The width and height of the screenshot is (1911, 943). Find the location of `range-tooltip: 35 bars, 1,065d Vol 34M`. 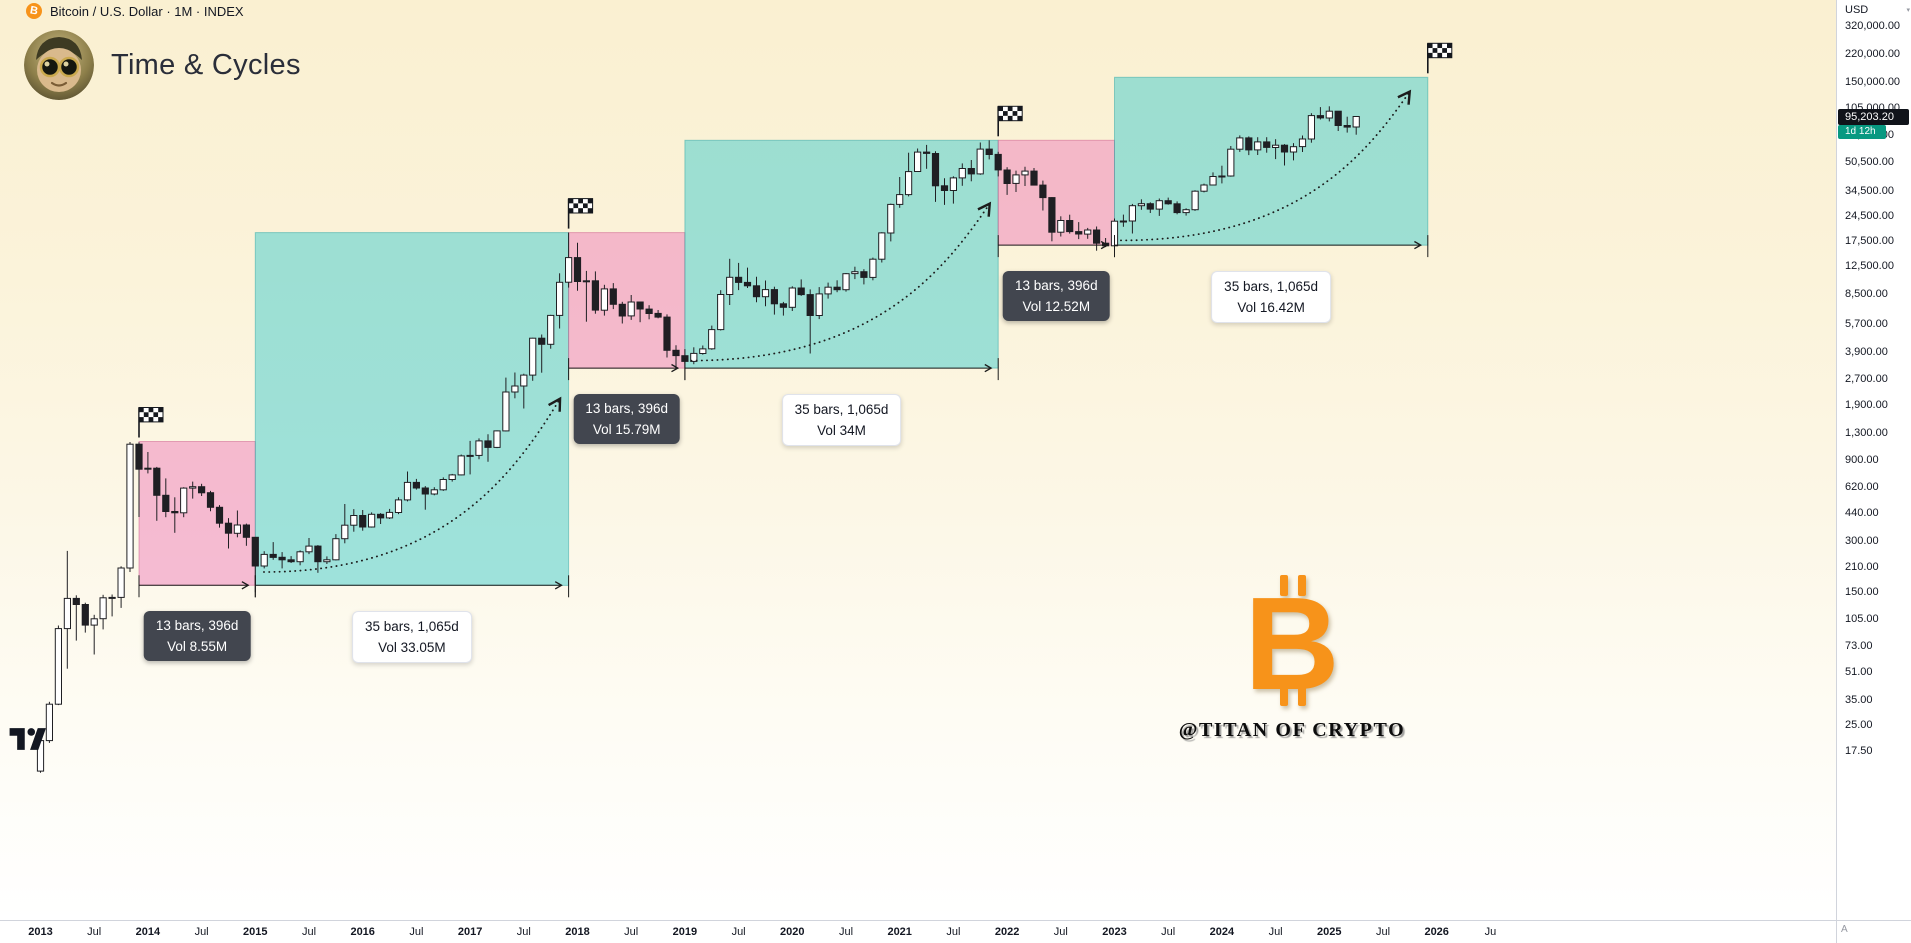

range-tooltip: 35 bars, 1,065d Vol 34M is located at coordinates (841, 420).